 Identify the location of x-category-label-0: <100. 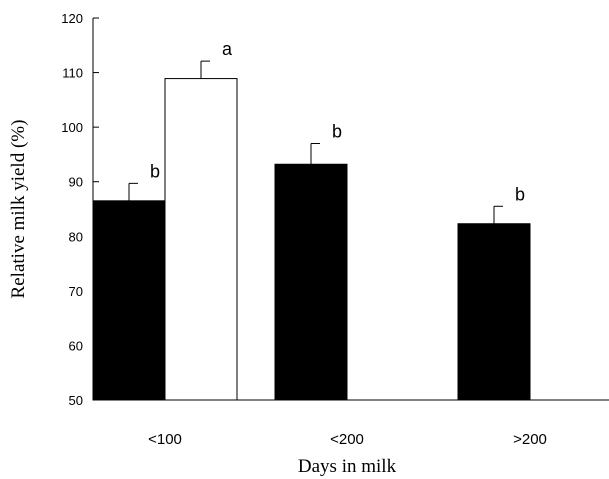
(165, 439).